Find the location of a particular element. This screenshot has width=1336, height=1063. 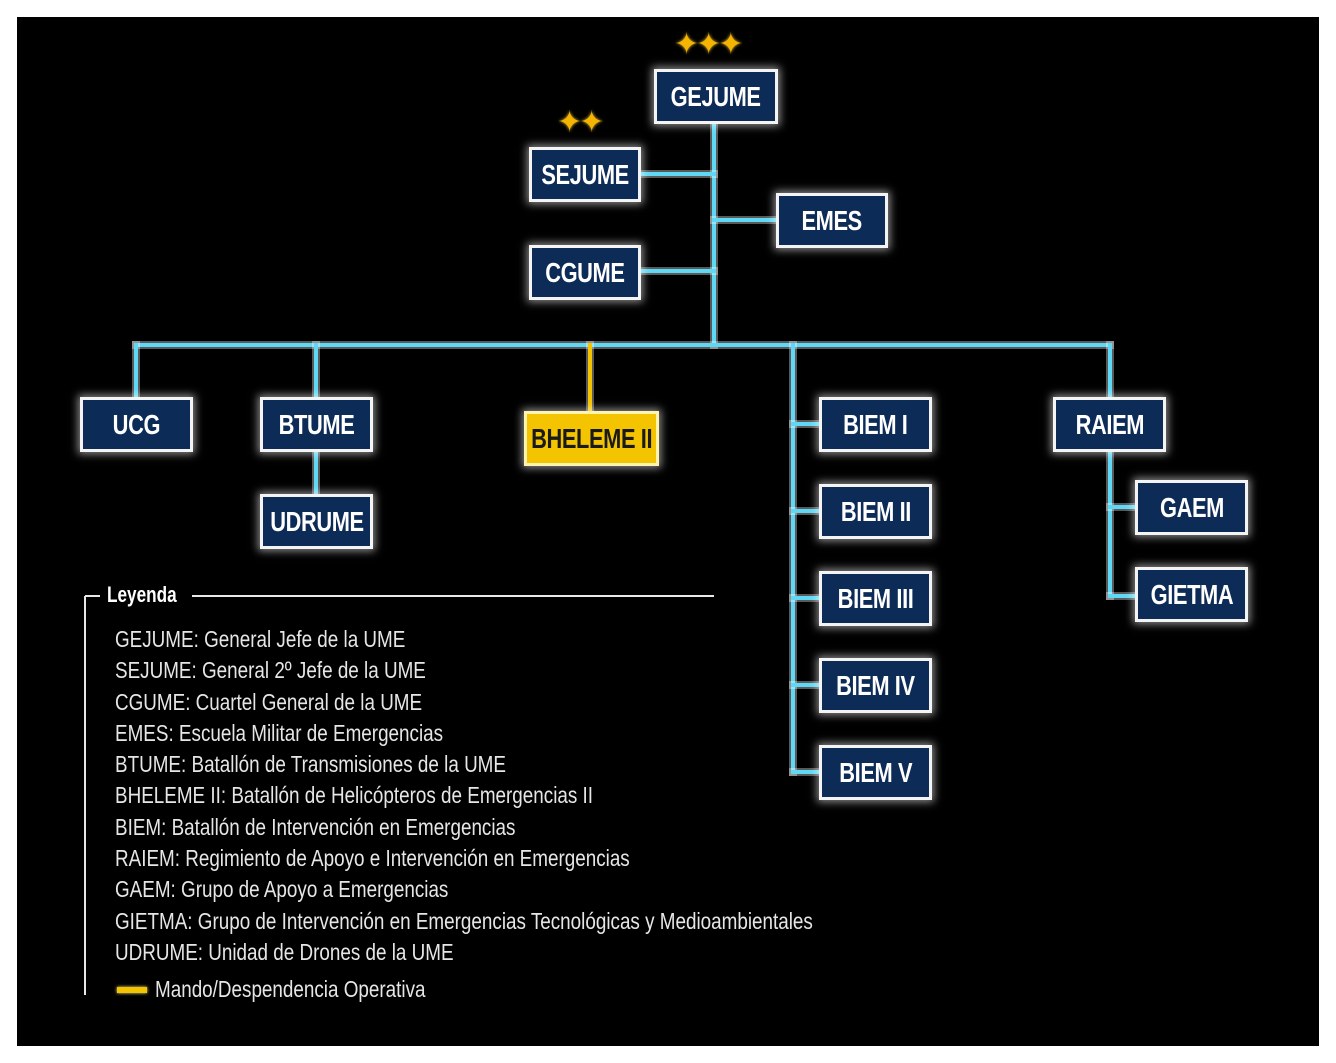

legend-item: GAEM: Grupo de Apoyo a Emergencias is located at coordinates (282, 889).